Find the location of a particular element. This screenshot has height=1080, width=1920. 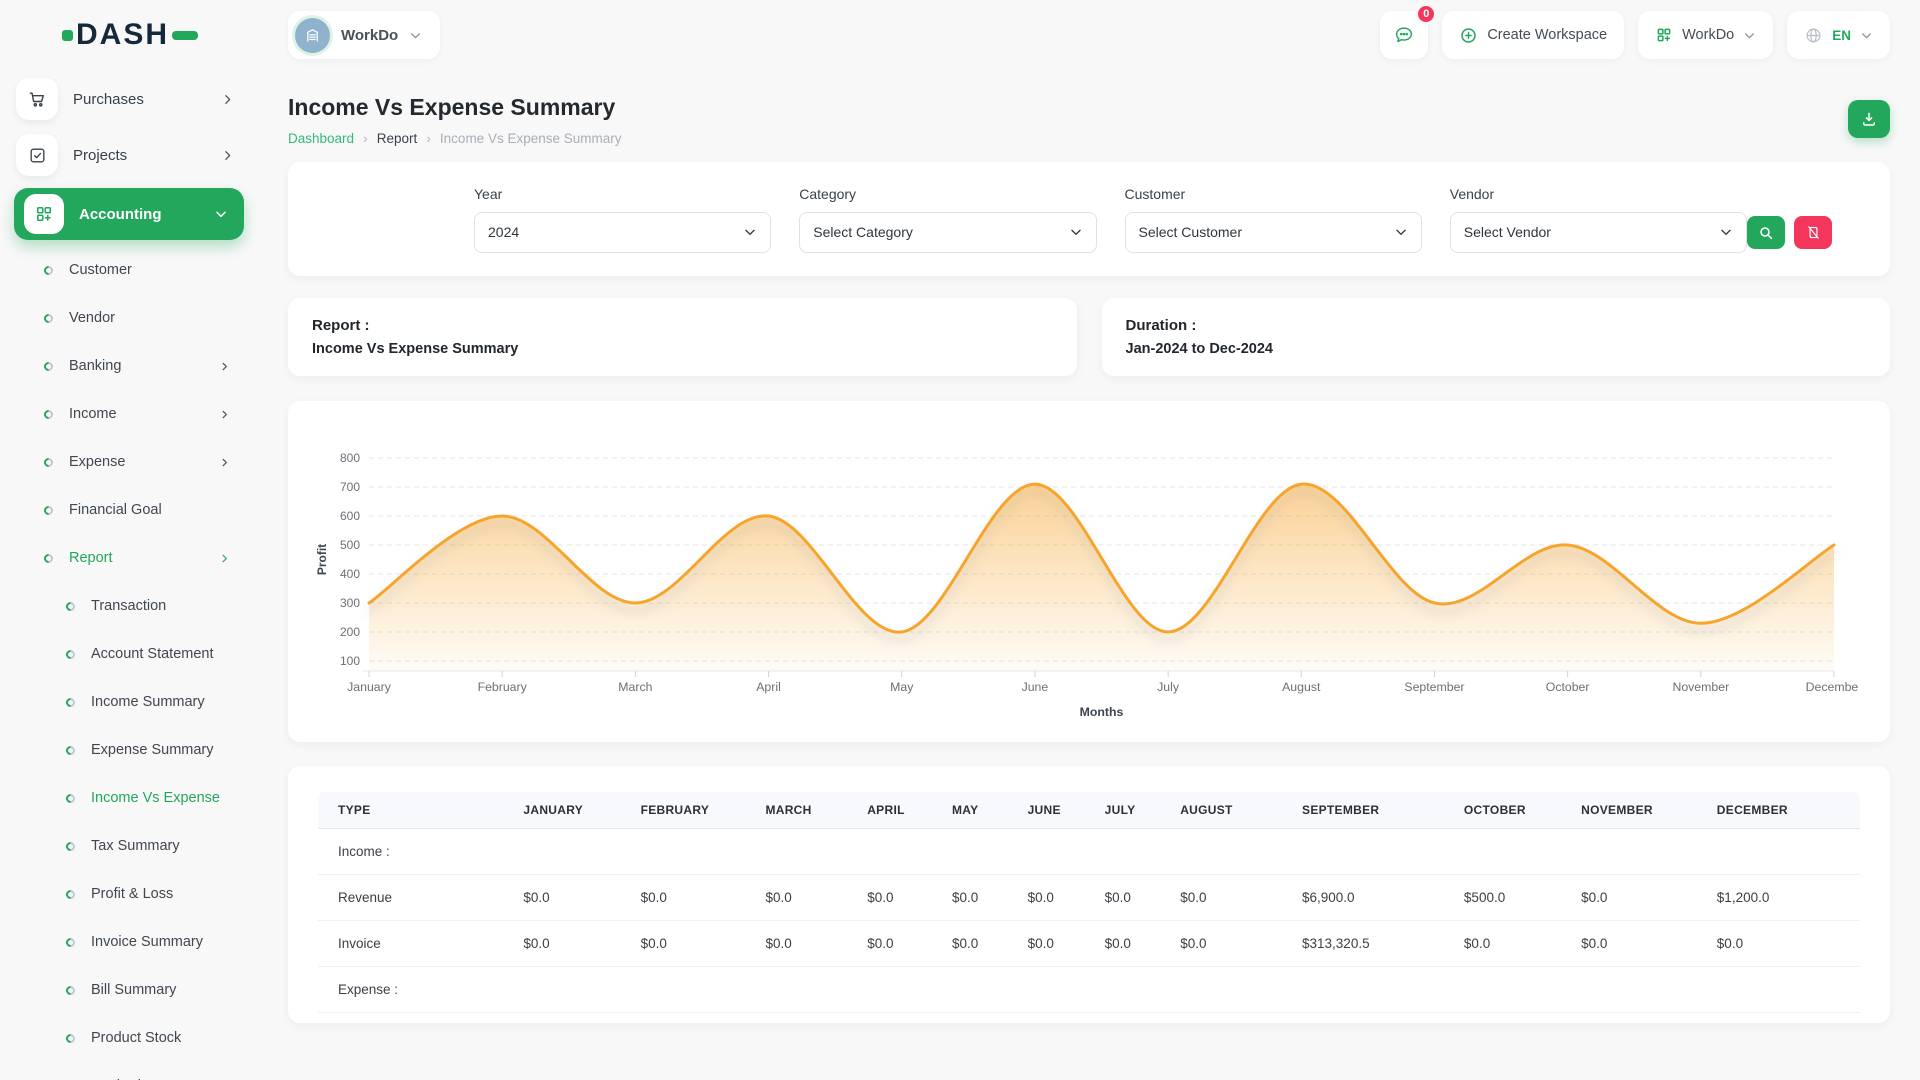

section-title: Income : is located at coordinates (1089, 851).